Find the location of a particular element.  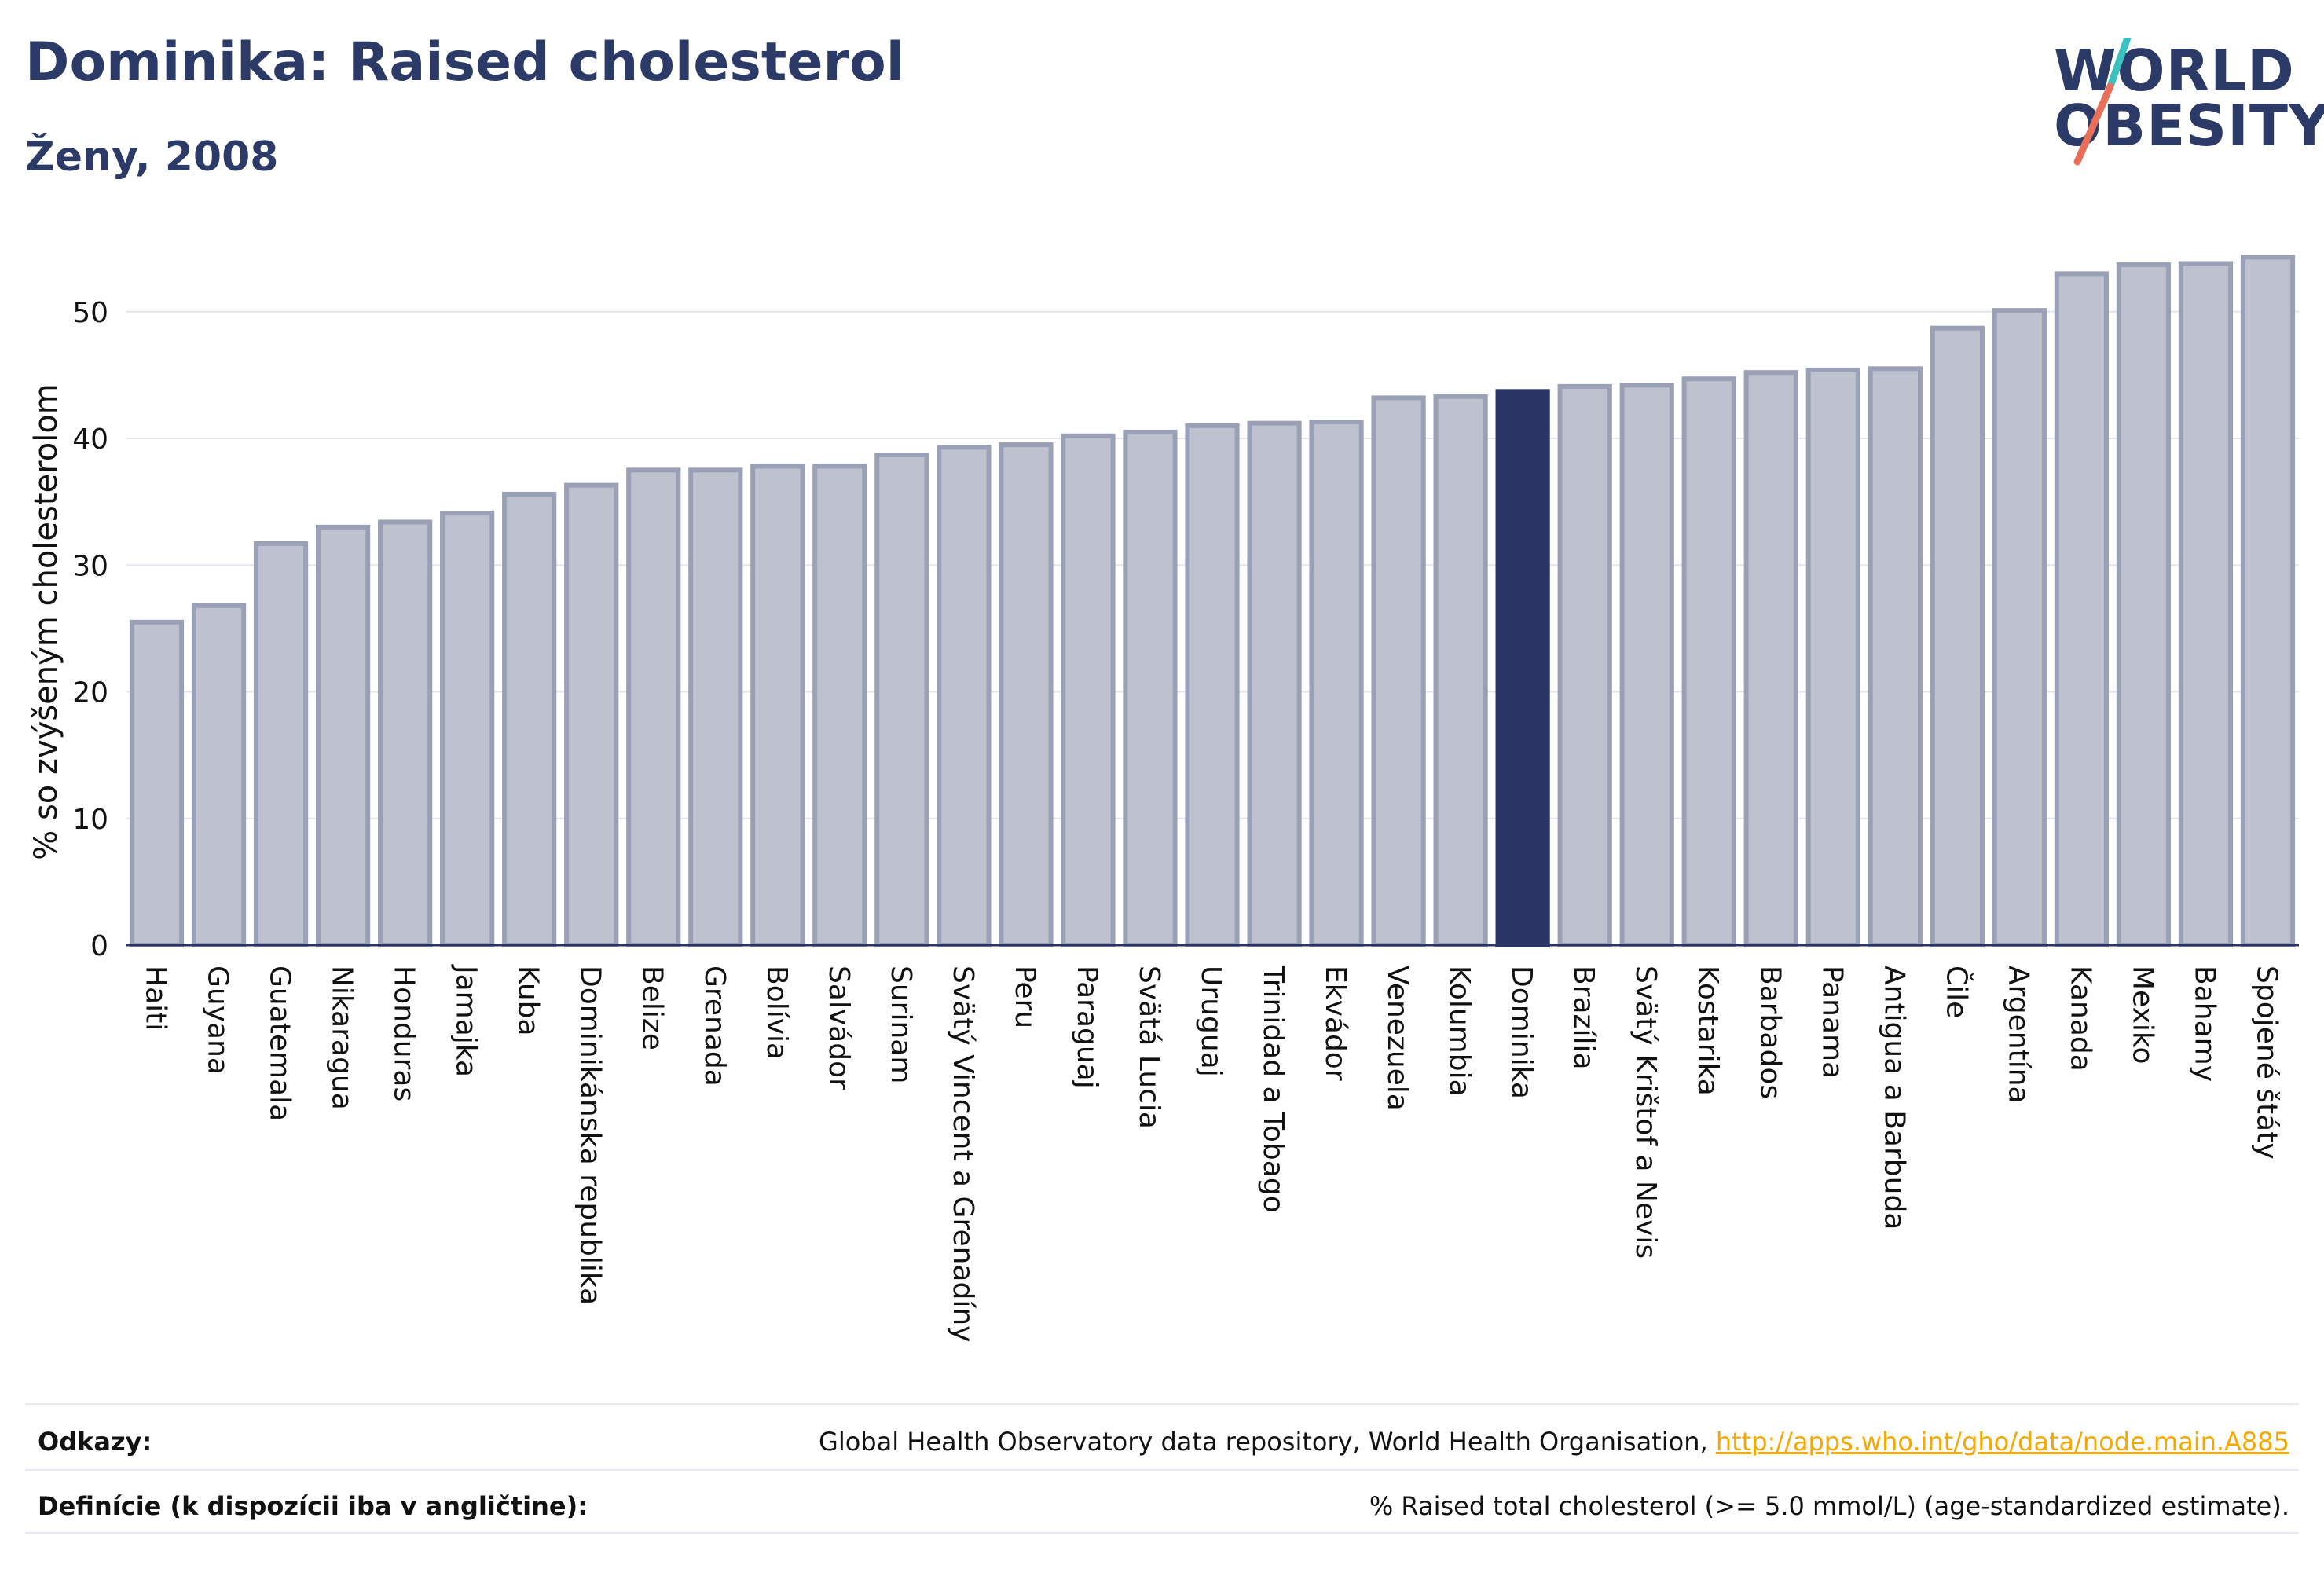

x-tick-label: Peru is located at coordinates (1025, 997).